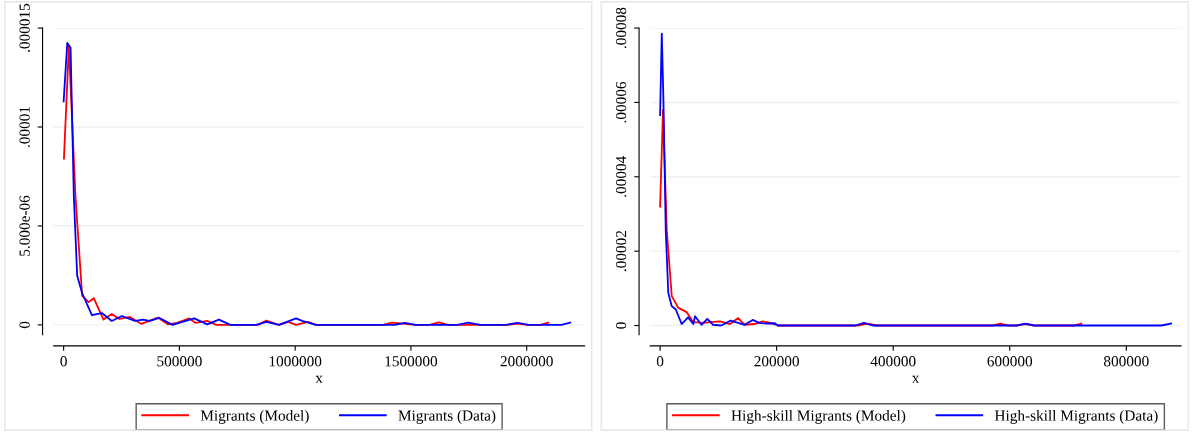 This screenshot has height=432, width=1193. Describe the element at coordinates (621, 102) in the screenshot. I see `y-tick-label: .00006` at that location.